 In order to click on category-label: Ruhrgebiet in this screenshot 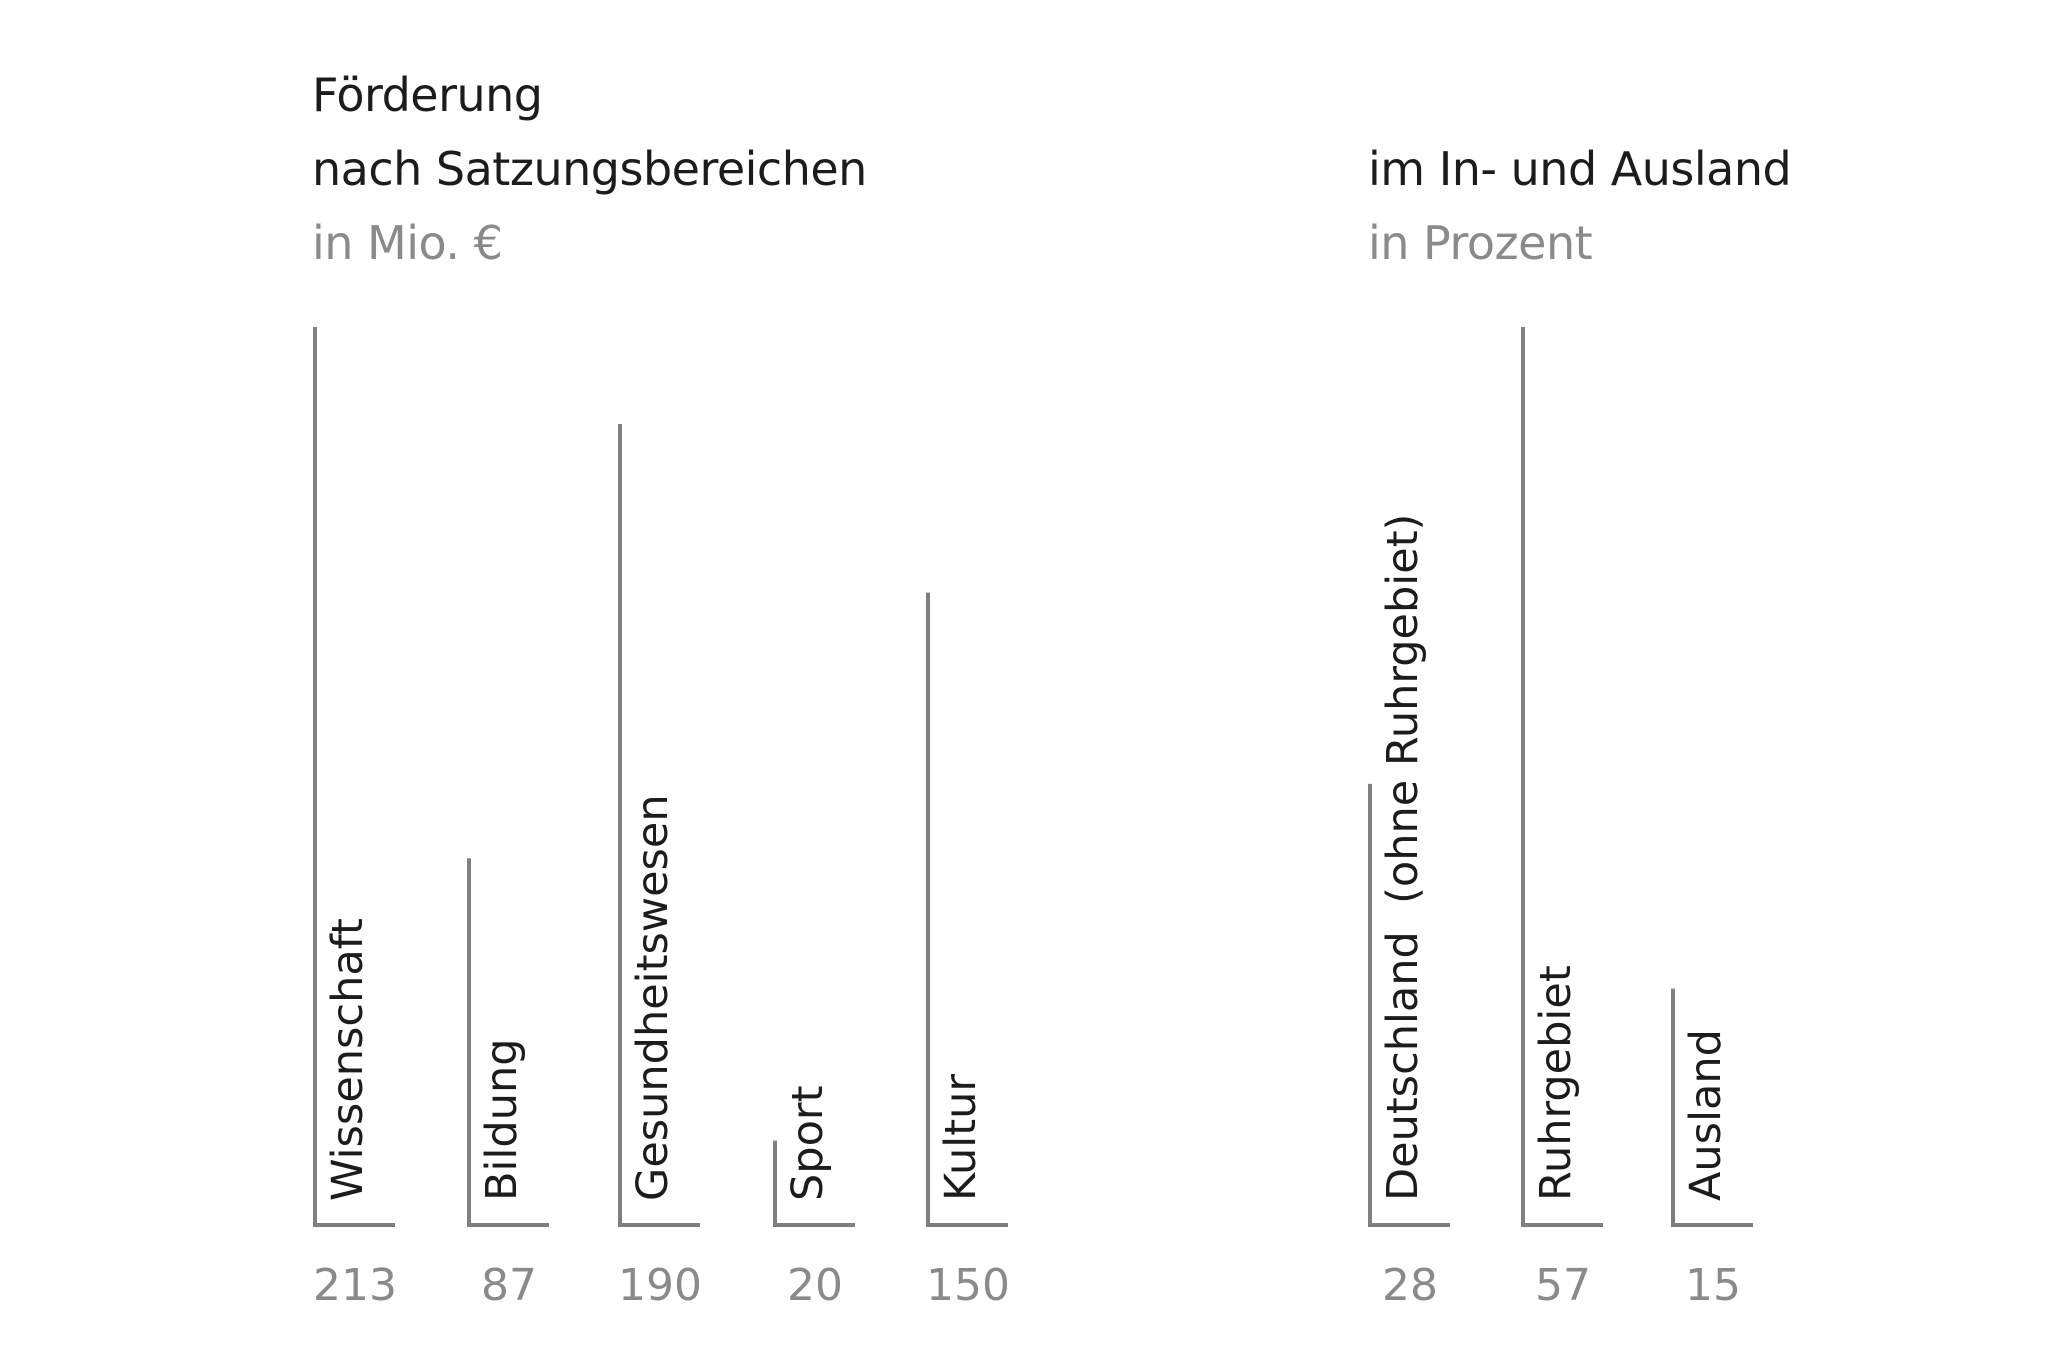, I will do `click(1556, 1083)`.